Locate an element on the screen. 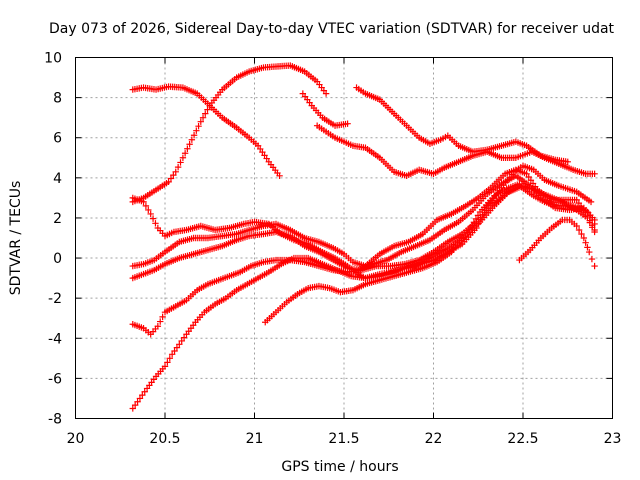  y-tick-label: -2 is located at coordinates (55, 299).